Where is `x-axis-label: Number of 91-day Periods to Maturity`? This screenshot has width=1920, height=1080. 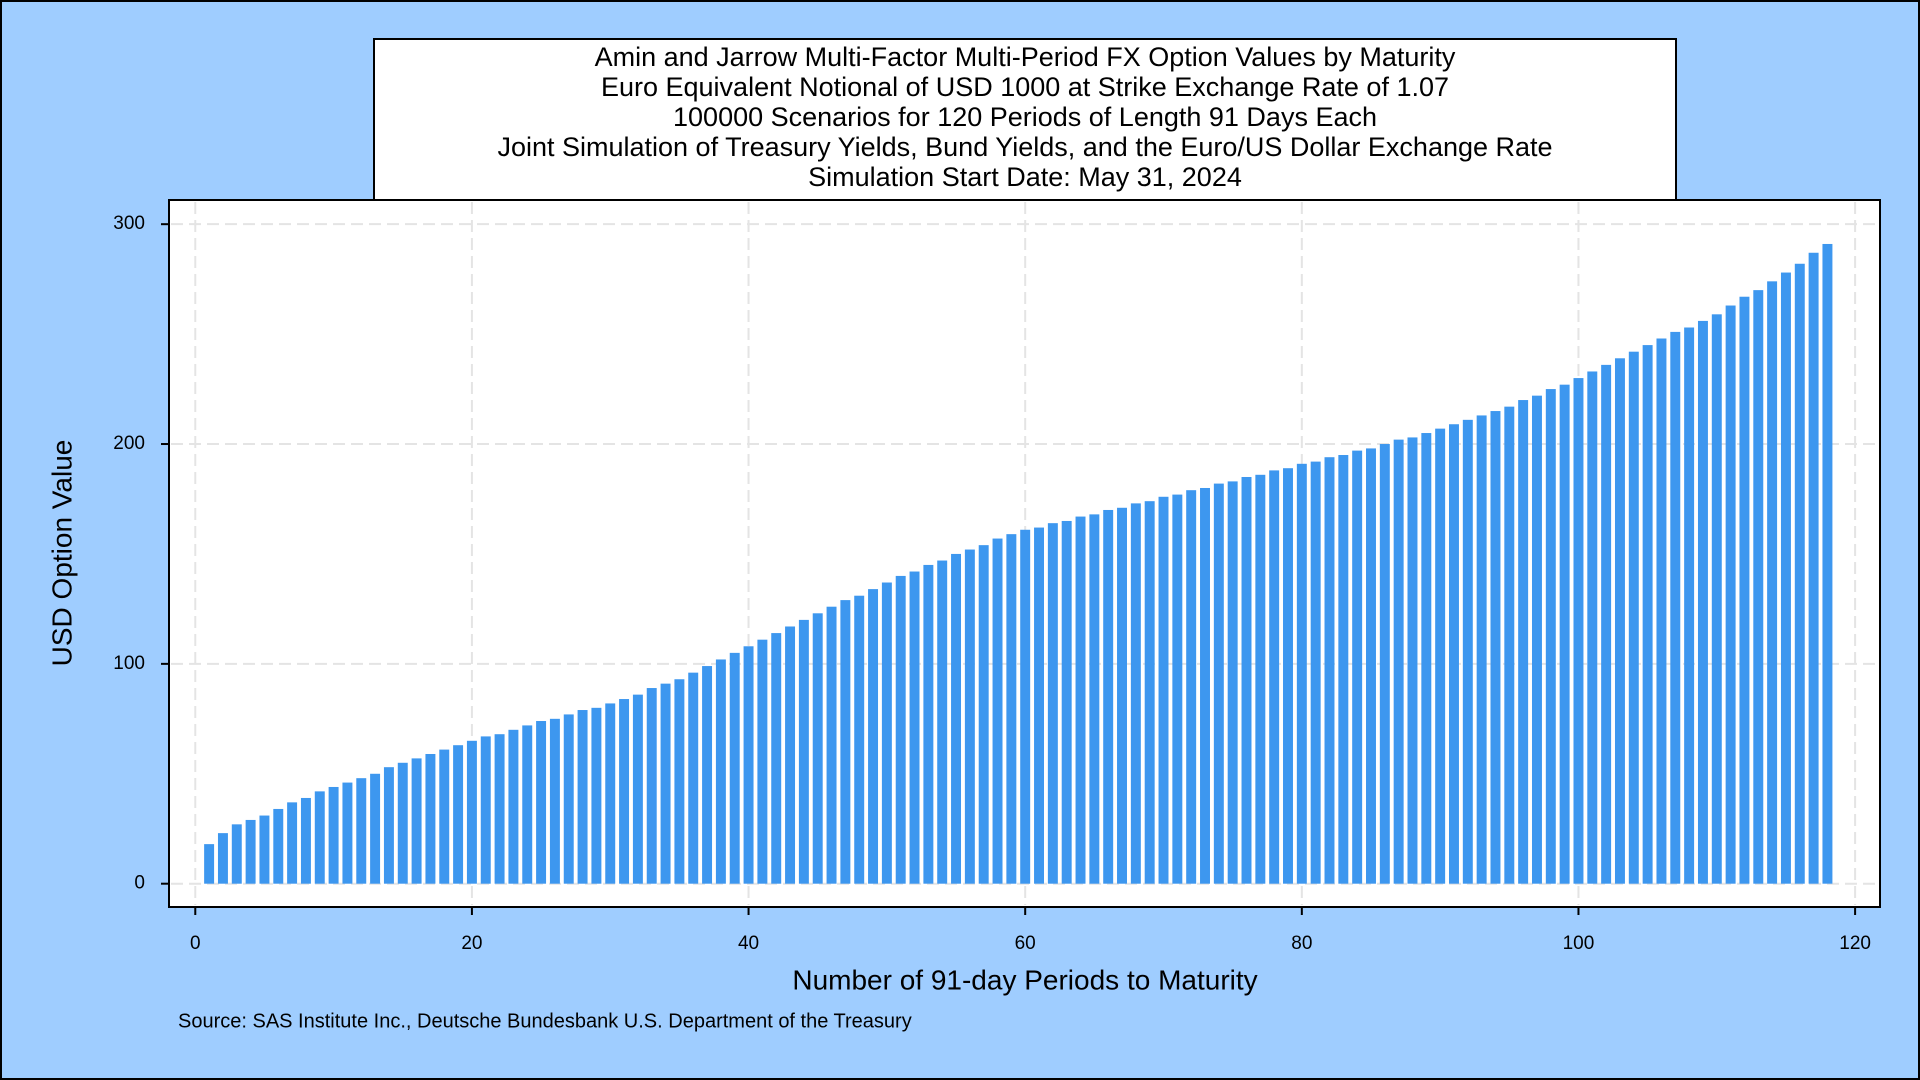 x-axis-label: Number of 91-day Periods to Maturity is located at coordinates (1024, 979).